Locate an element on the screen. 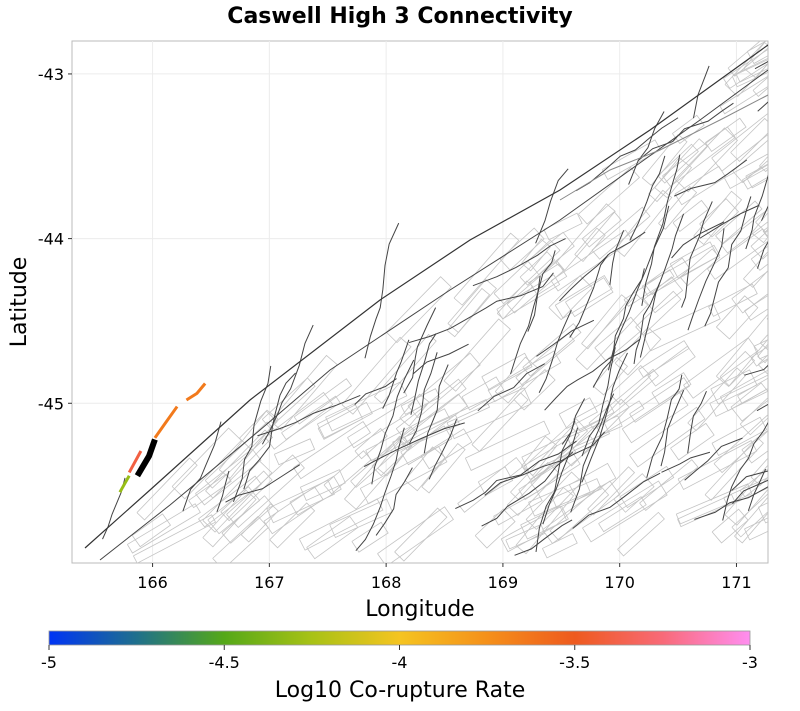  colorbar is located at coordinates (399, 638).